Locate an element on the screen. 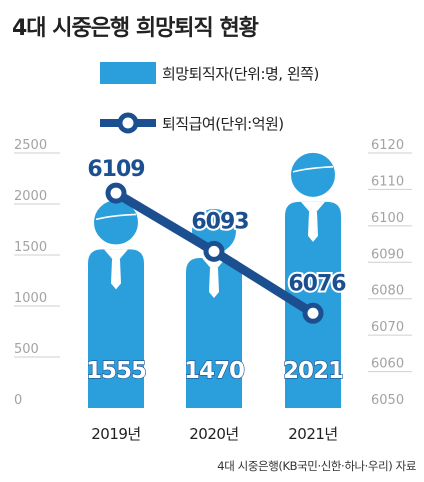  x-tick-label: 2020년 is located at coordinates (213, 434).